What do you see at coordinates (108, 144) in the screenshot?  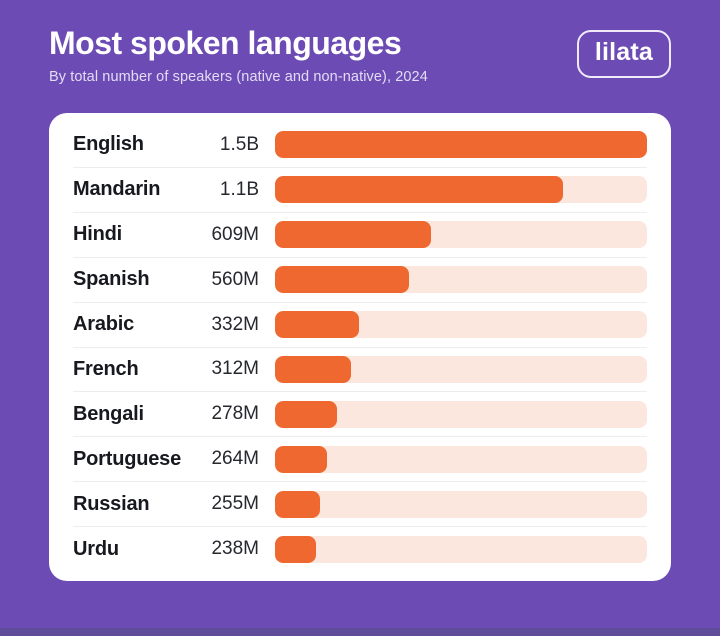 I see `language-label: English` at bounding box center [108, 144].